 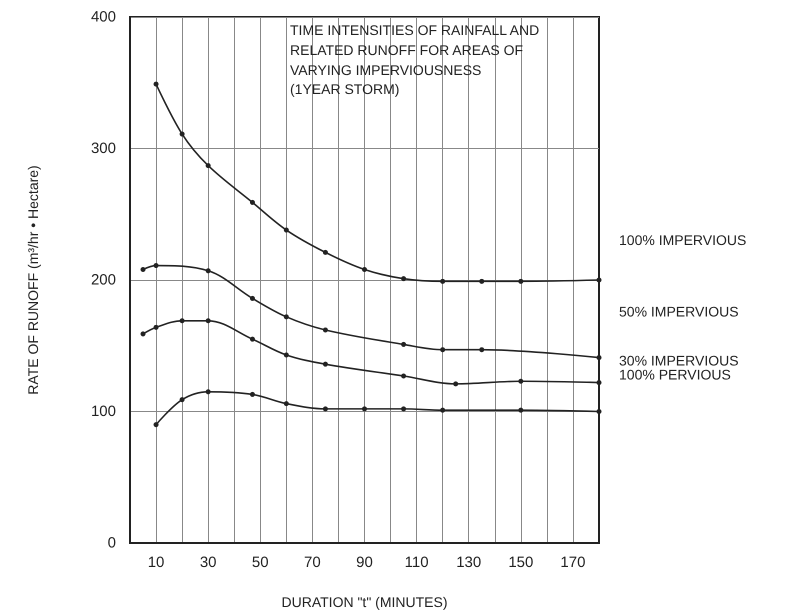 What do you see at coordinates (33, 280) in the screenshot?
I see `y-axis-title: RATE OF RUNOFF (m³/hr • Hectare)` at bounding box center [33, 280].